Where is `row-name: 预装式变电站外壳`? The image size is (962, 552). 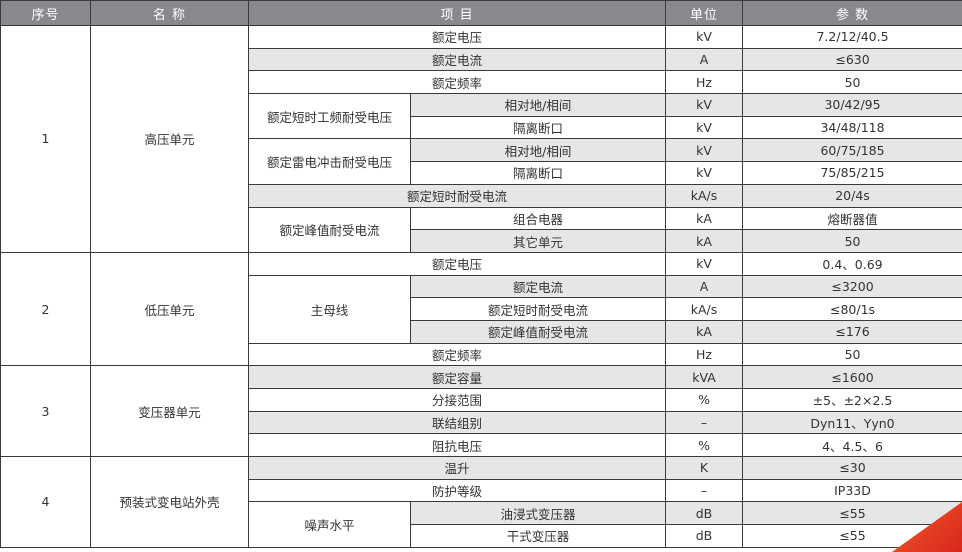
row-name: 预装式变电站外壳 is located at coordinates (169, 502).